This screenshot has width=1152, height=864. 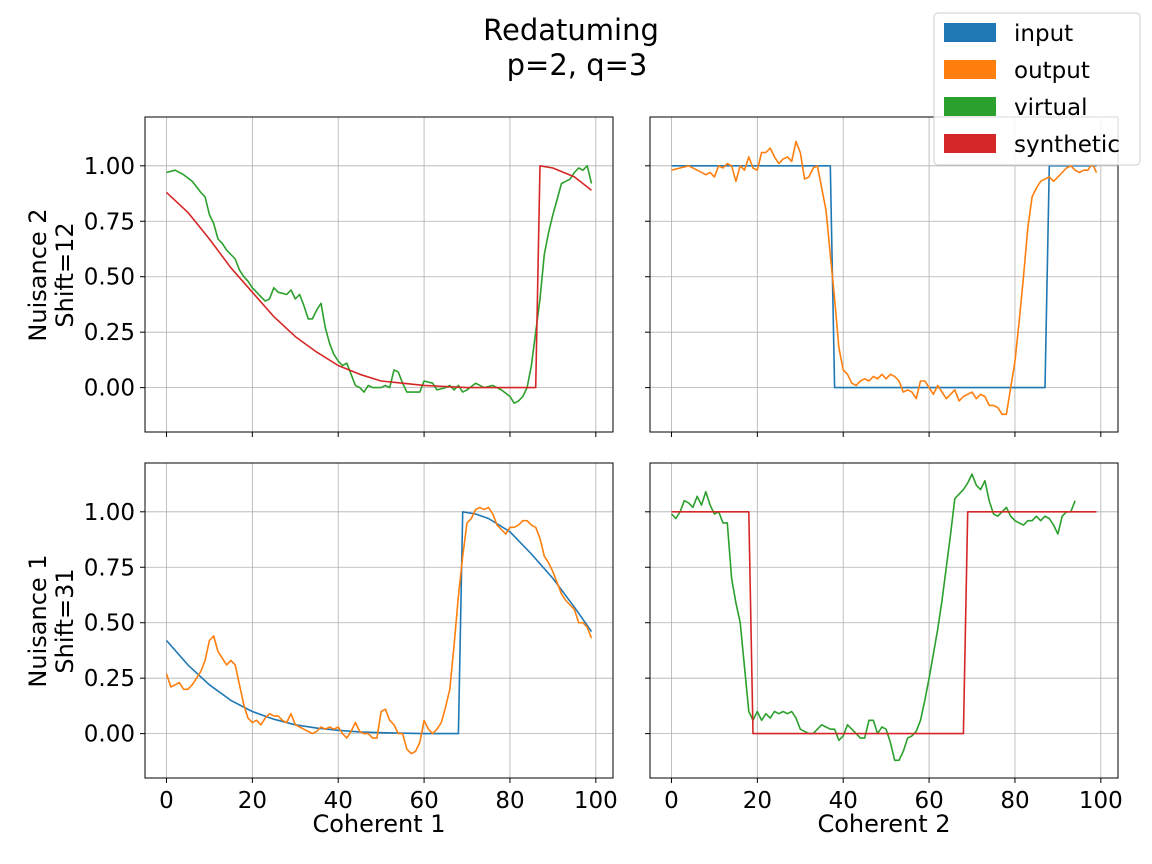 I want to click on row-label-top: Nuisance 2 Shift=12, so click(x=51, y=274).